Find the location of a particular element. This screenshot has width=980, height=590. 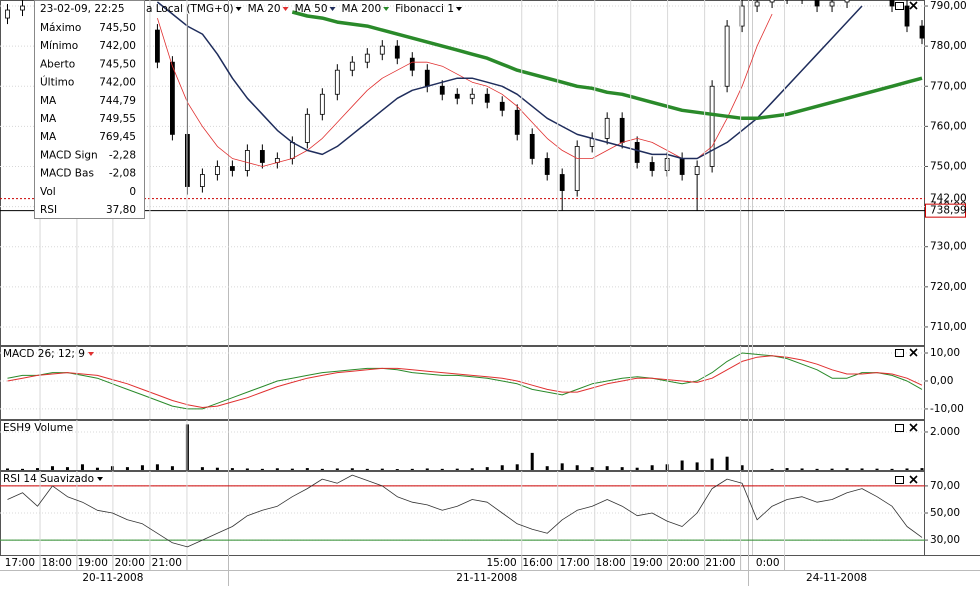

panel-title: MACD 26; 12; 9 is located at coordinates (44, 354).